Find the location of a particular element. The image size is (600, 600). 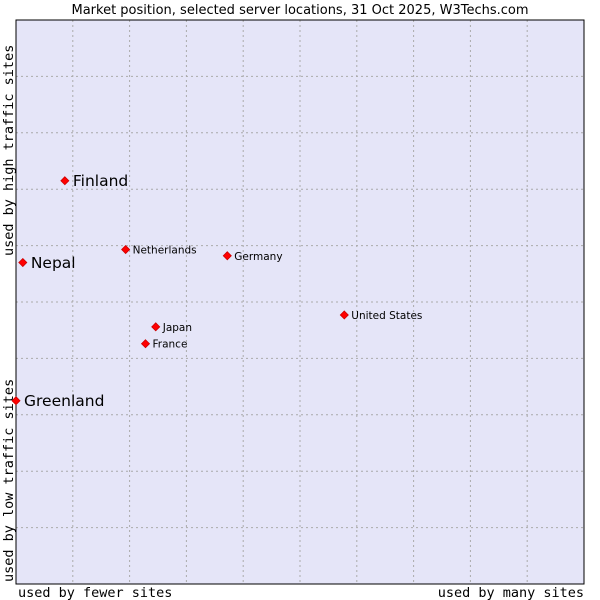

x-axis-label-right: used by many sites is located at coordinates (511, 592).